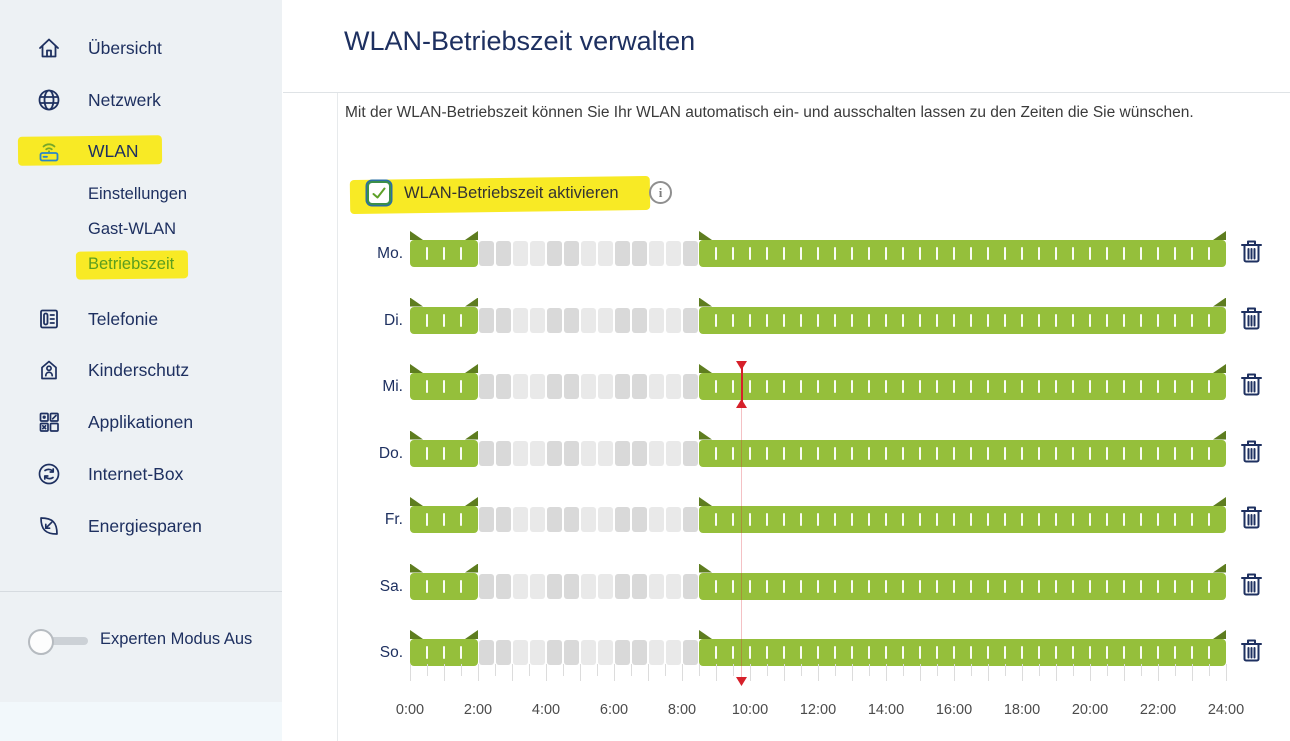 Image resolution: width=1290 pixels, height=741 pixels. I want to click on expert-mode-toggle-track, so click(66, 641).